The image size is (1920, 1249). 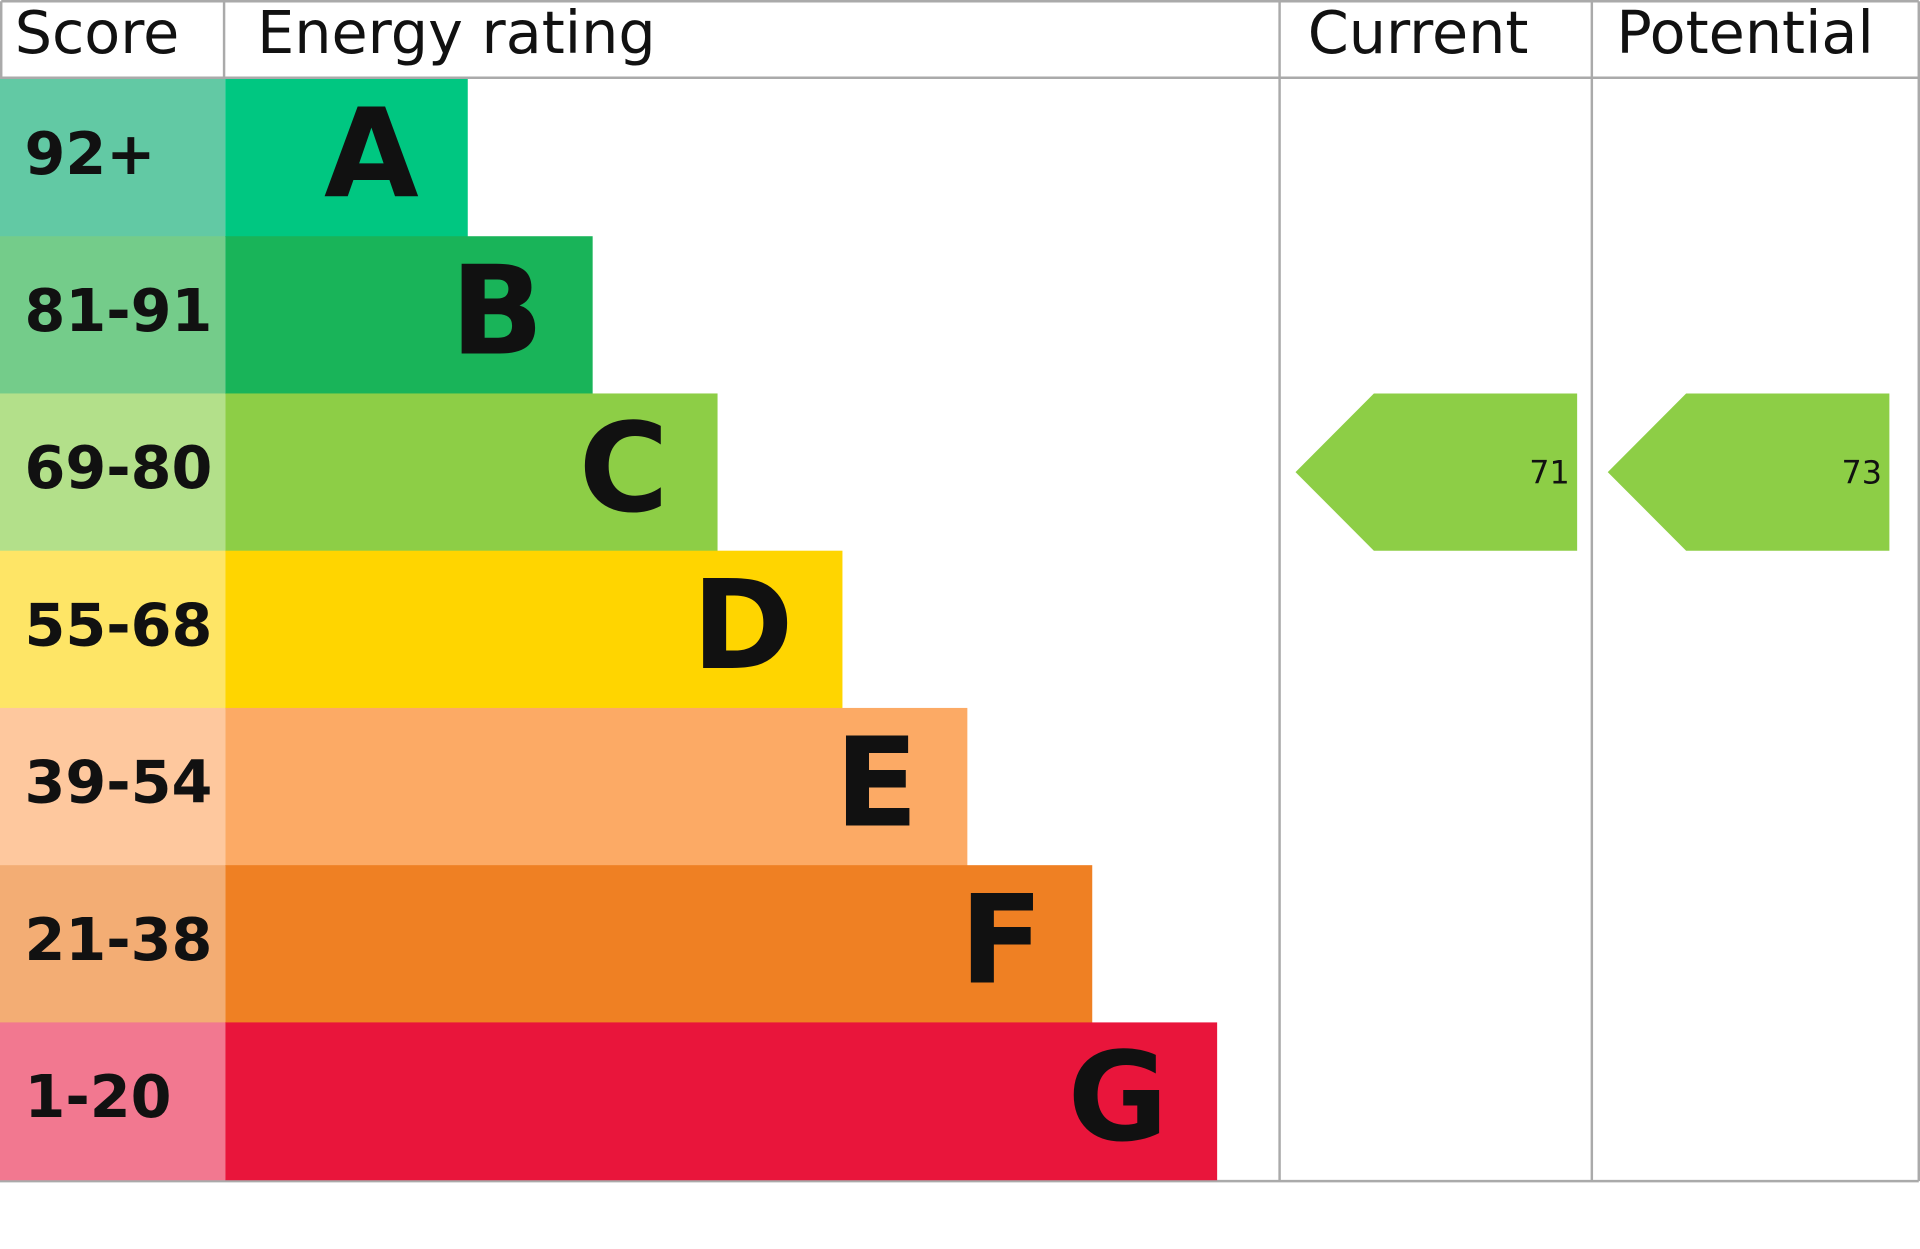 What do you see at coordinates (97, 33) in the screenshot?
I see `score-header: Score` at bounding box center [97, 33].